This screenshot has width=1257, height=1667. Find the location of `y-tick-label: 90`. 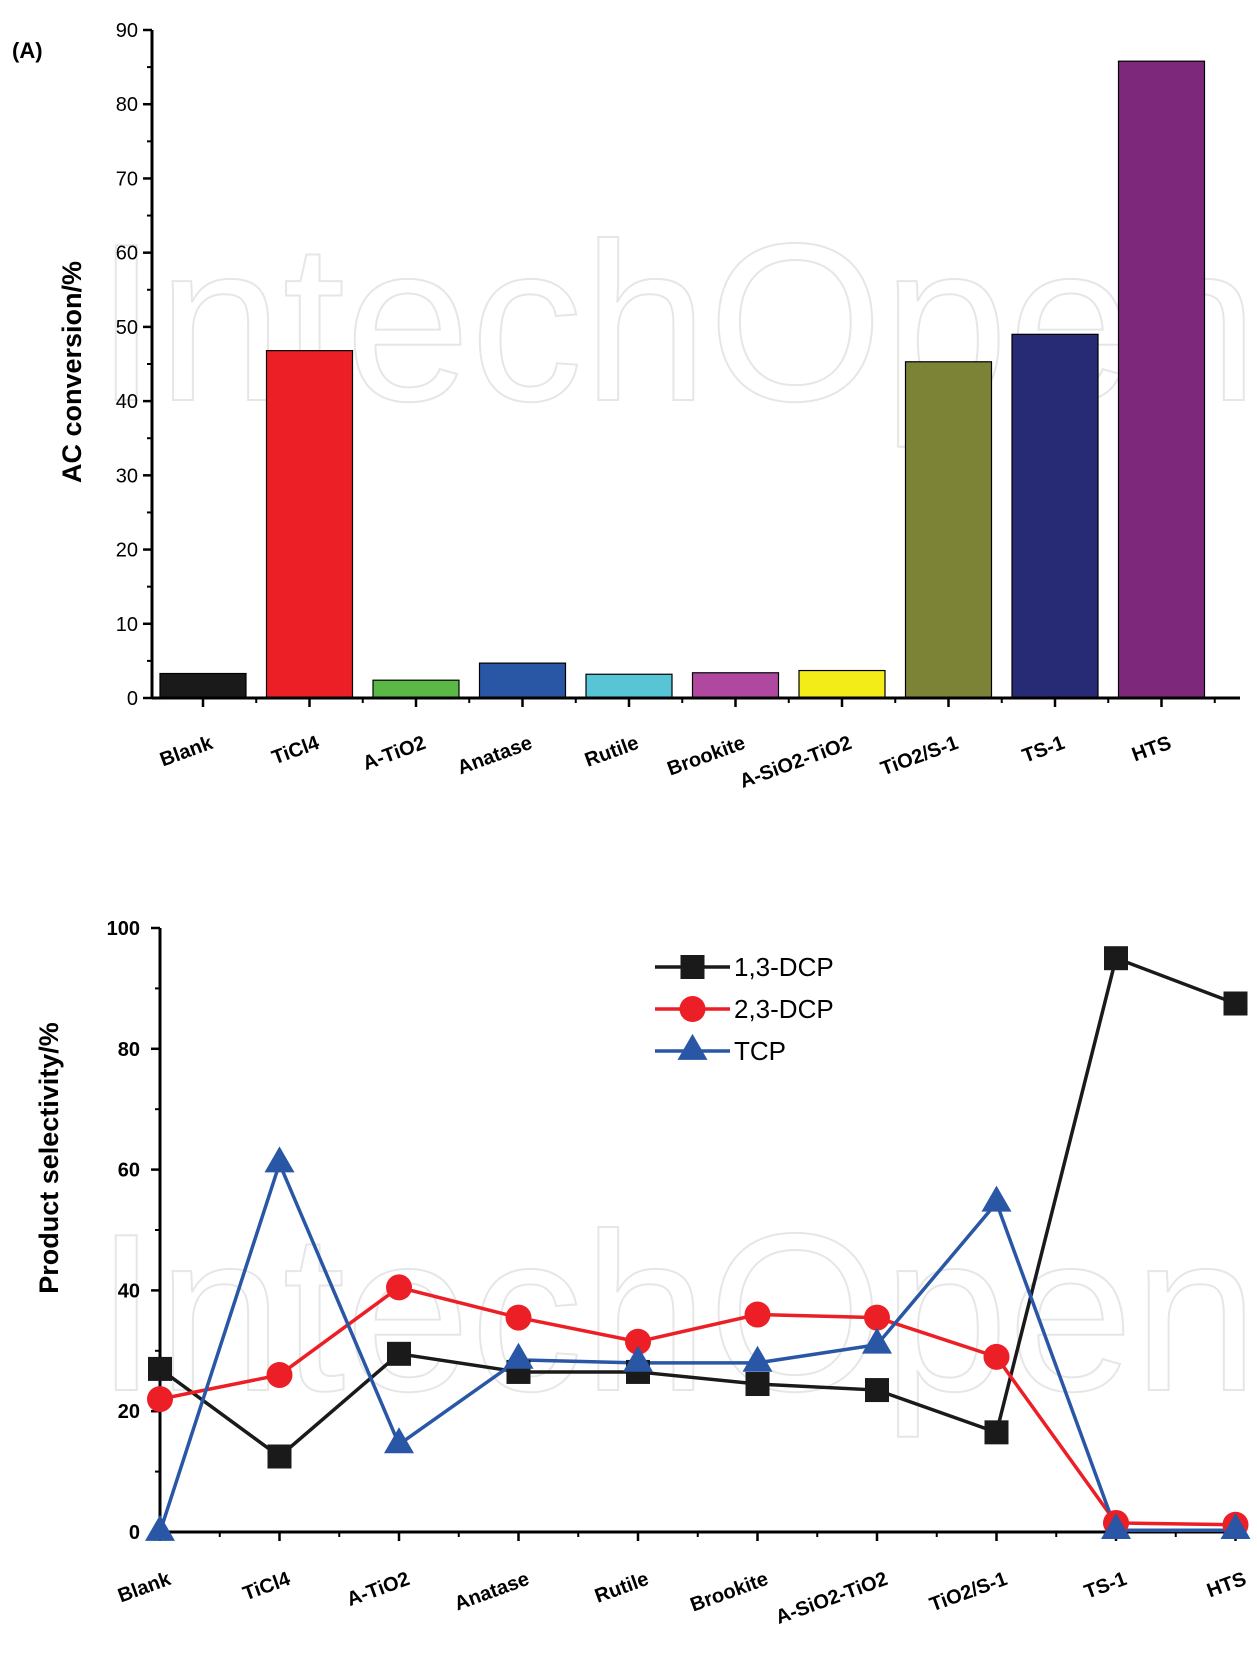

y-tick-label: 90 is located at coordinates (127, 31).